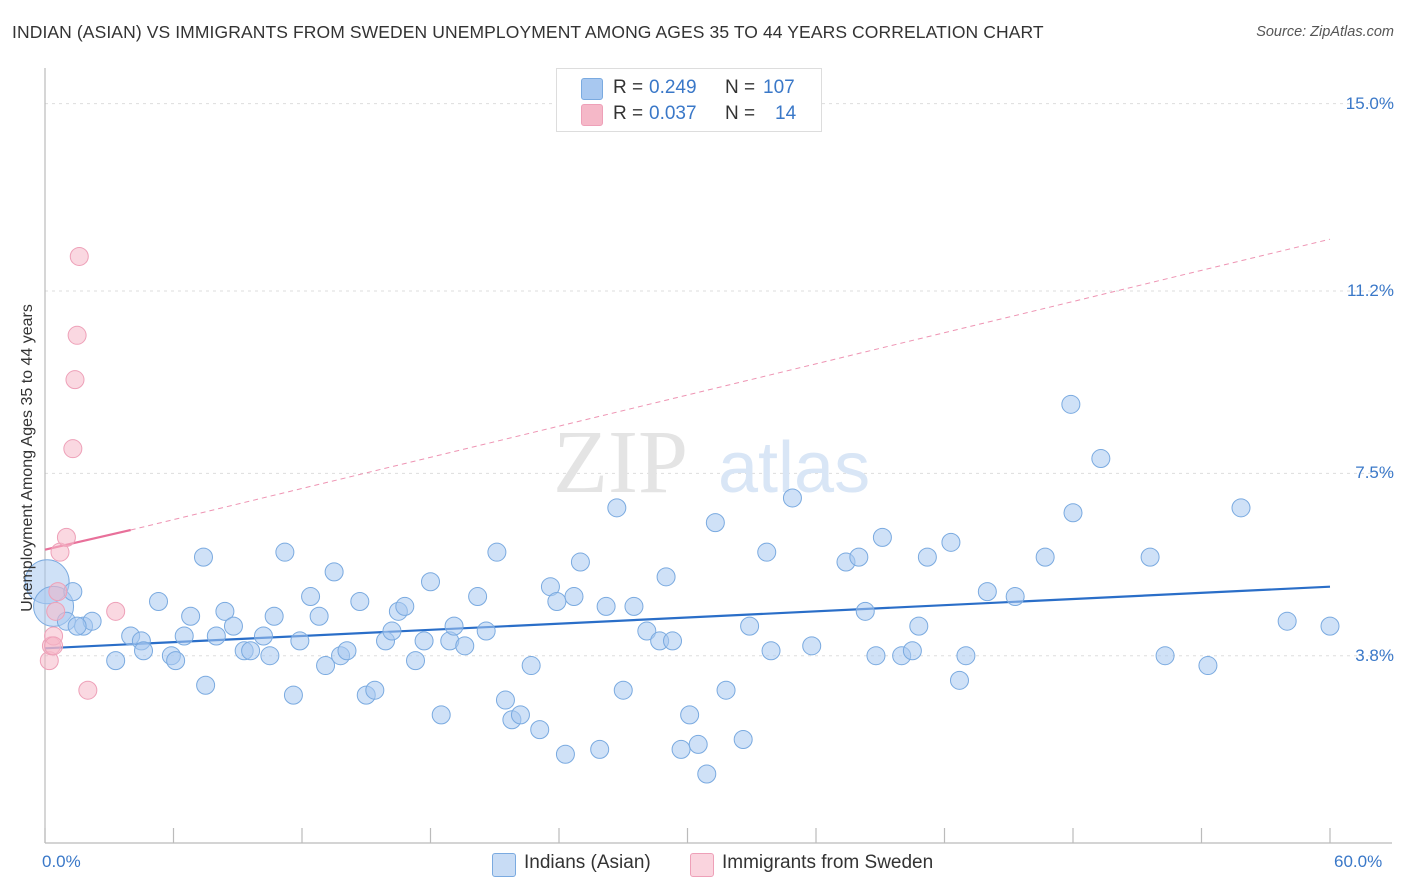 The width and height of the screenshot is (1406, 892). I want to click on bottom-legend-label-sweden: Immigrants from Sweden, so click(828, 862).